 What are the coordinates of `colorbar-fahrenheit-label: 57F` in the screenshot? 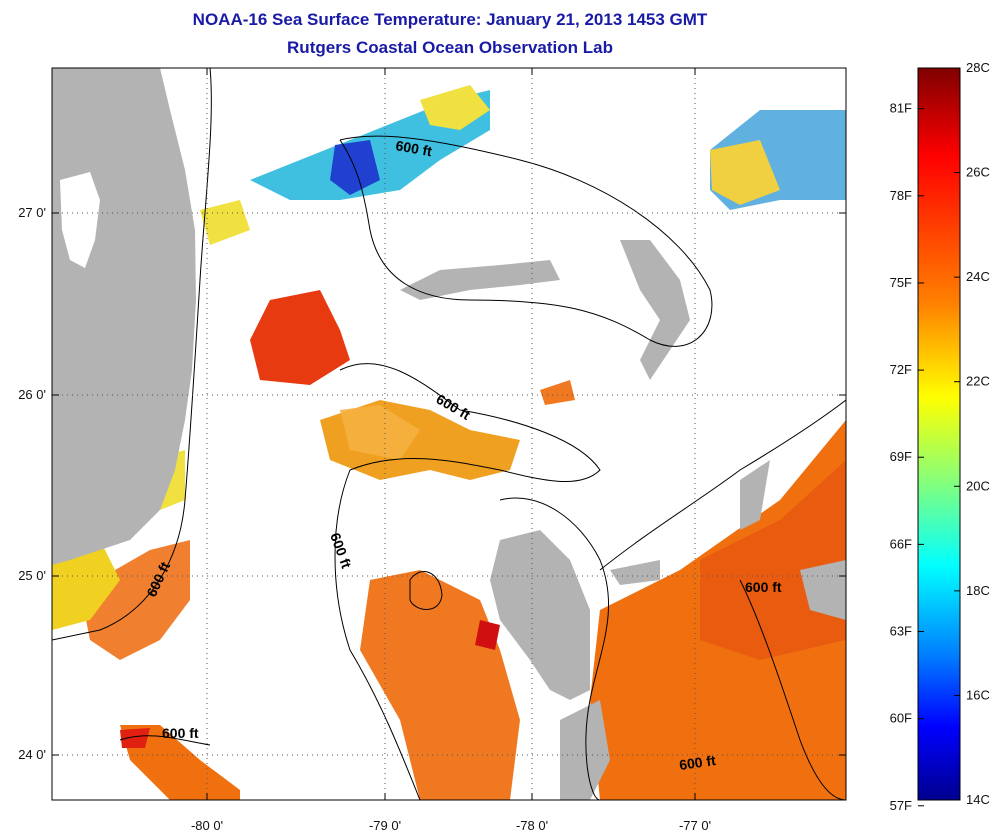 It's located at (901, 805).